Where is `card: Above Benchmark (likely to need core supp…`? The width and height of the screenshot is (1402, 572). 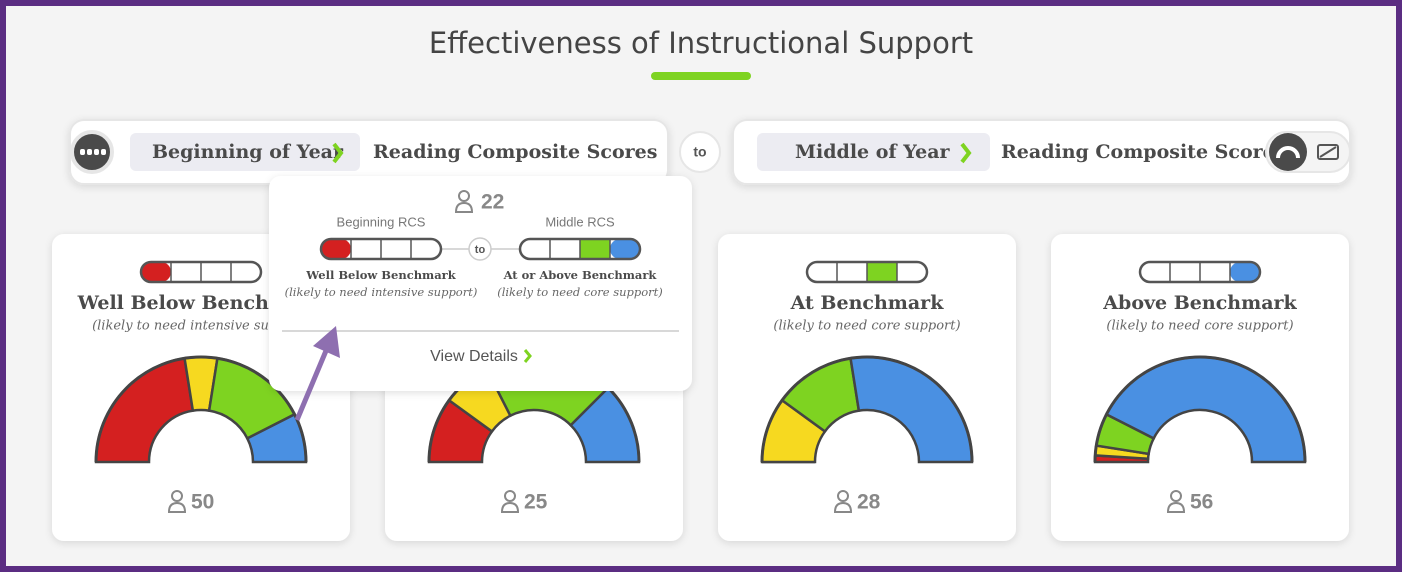 card: Above Benchmark (likely to need core supp… is located at coordinates (1200, 387).